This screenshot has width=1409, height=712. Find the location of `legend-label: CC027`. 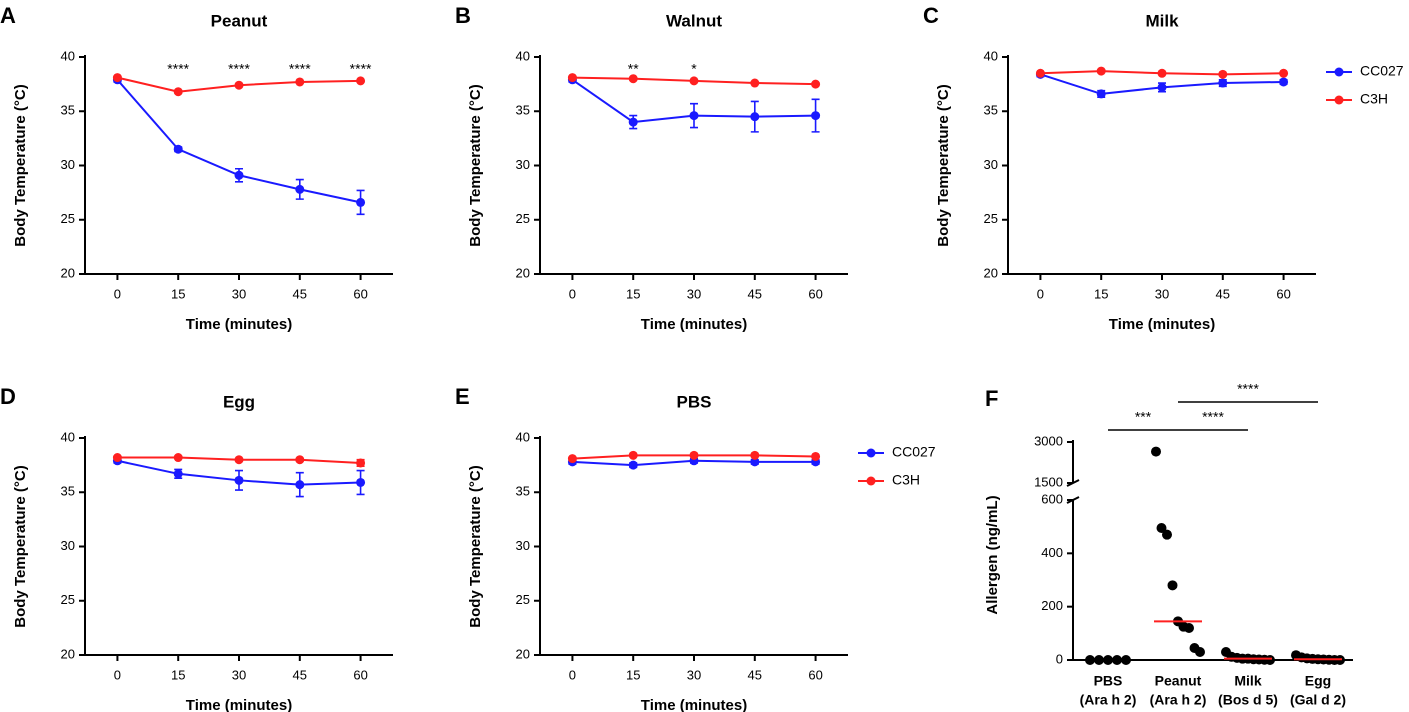

legend-label: CC027 is located at coordinates (1382, 71).